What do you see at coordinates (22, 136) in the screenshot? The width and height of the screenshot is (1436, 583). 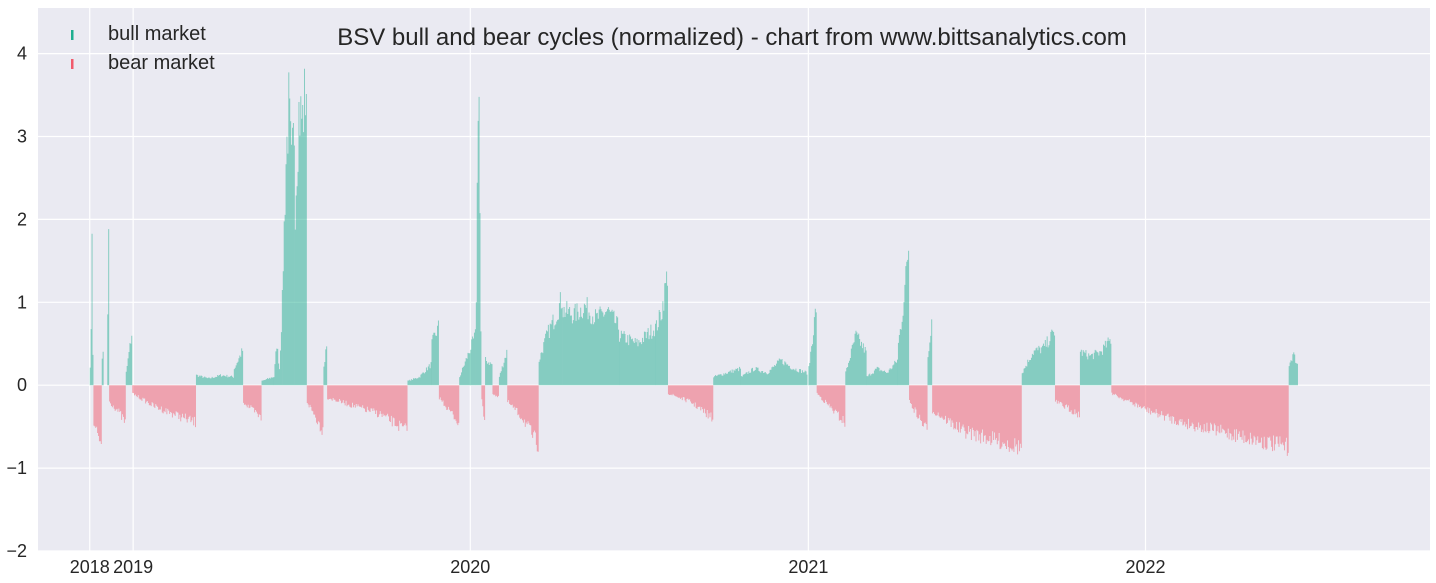 I see `y-tick-label: 3` at bounding box center [22, 136].